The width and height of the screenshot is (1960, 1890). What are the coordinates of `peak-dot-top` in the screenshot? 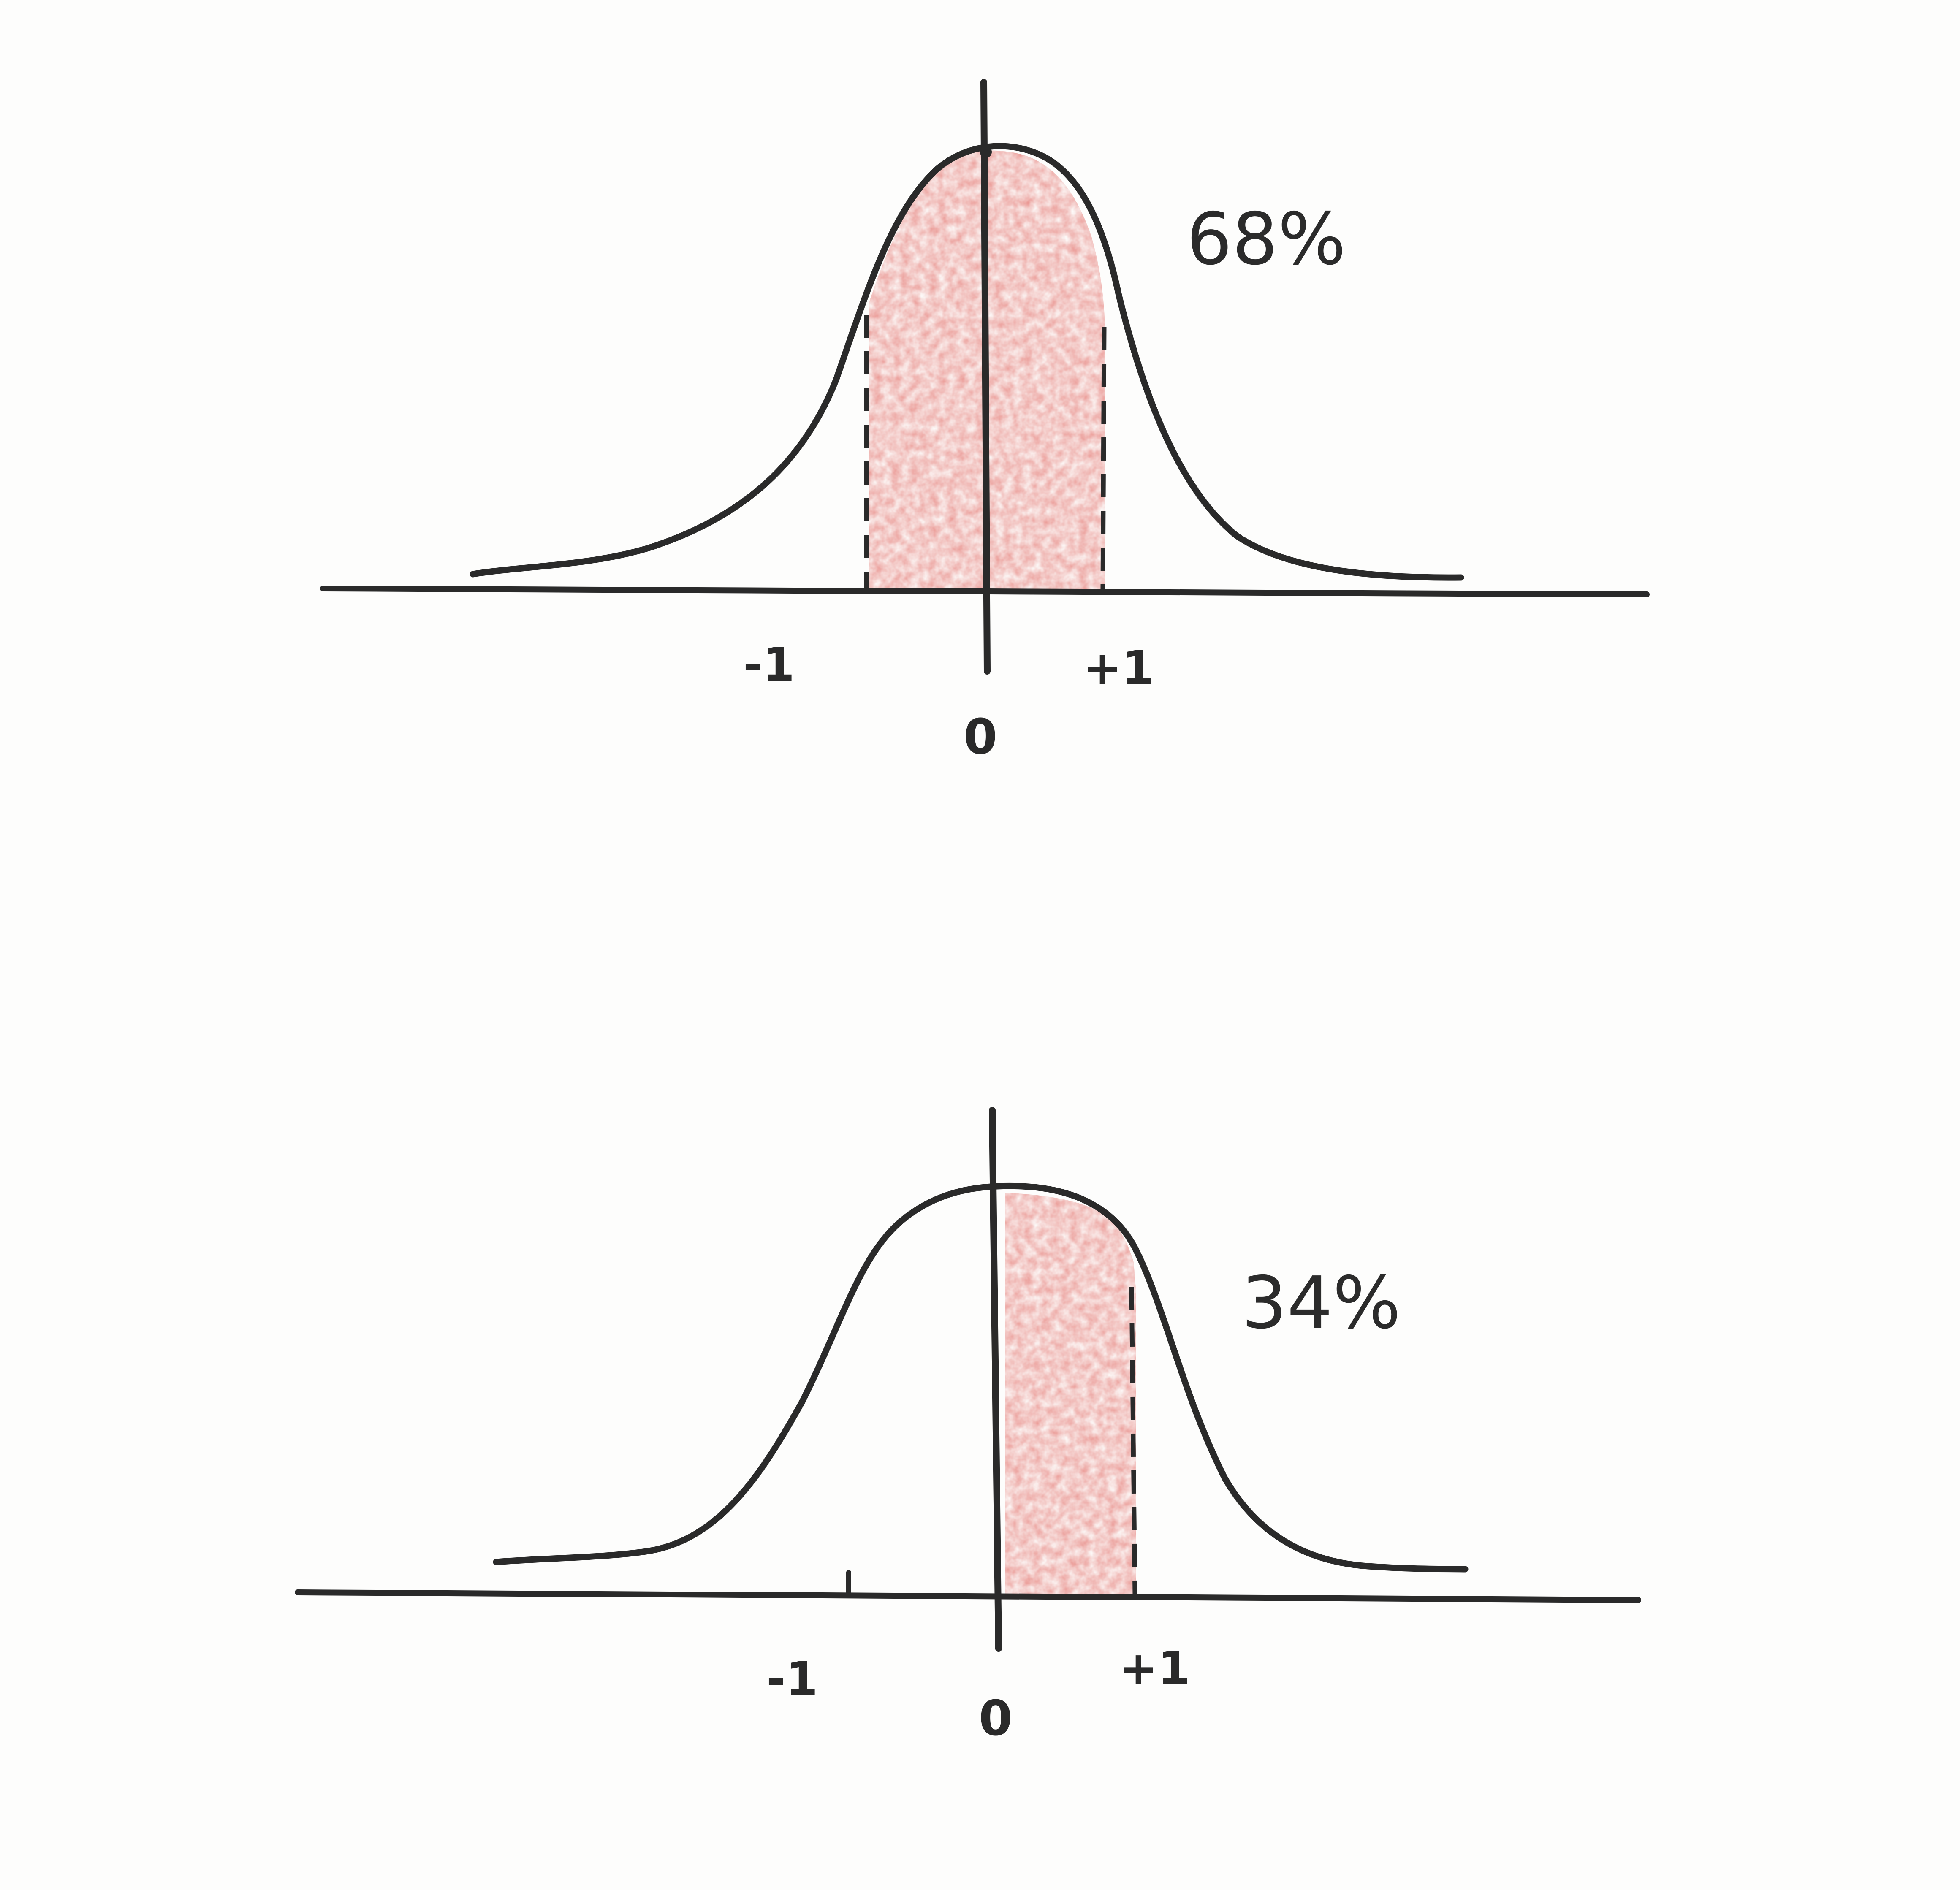 It's located at (986, 152).